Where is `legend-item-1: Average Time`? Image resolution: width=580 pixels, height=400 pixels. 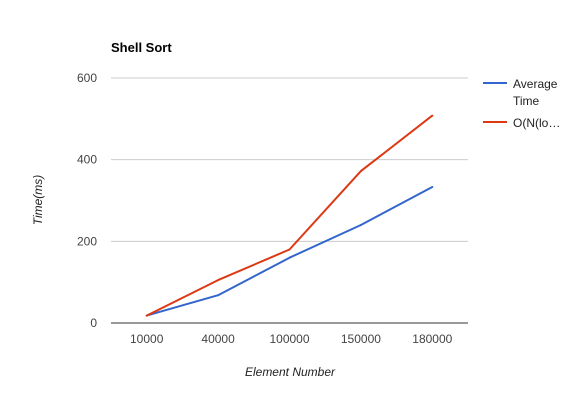
legend-item-1: Average Time is located at coordinates (520, 92).